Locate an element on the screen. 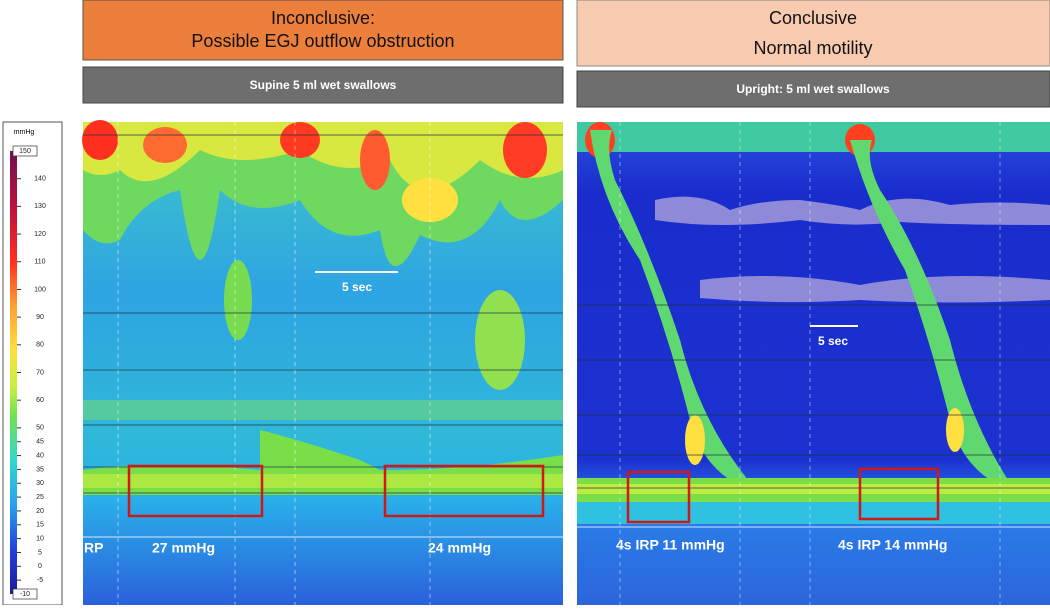 Image resolution: width=1050 pixels, height=610 pixels. colorbar-tick-label: 50 is located at coordinates (40, 428).